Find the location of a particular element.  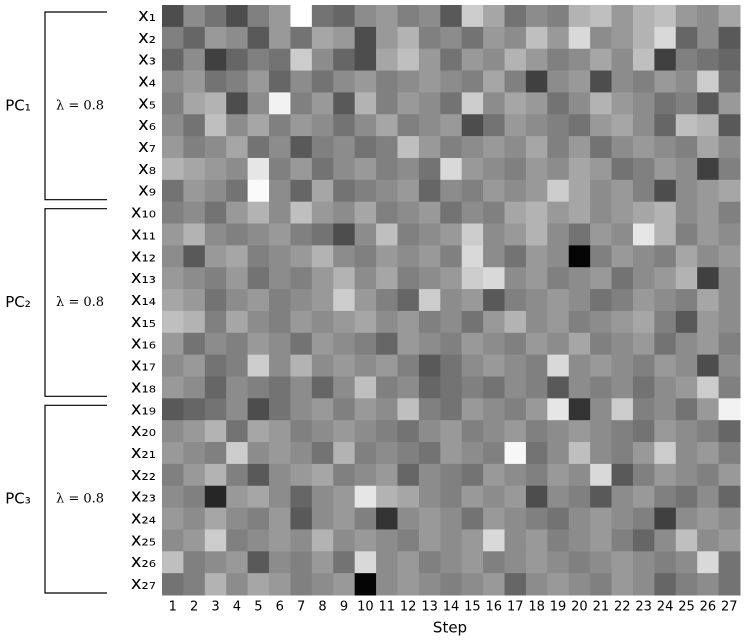

row-label: x₁₃ is located at coordinates (143, 277).